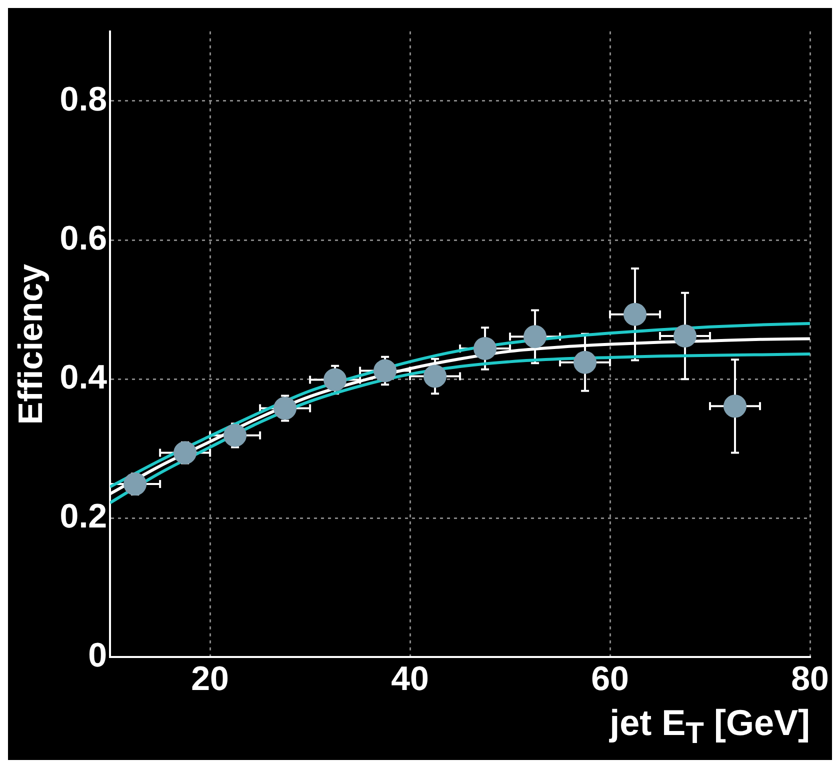 The width and height of the screenshot is (840, 768). Describe the element at coordinates (31, 344) in the screenshot. I see `y-axis-title: Efficiency` at that location.